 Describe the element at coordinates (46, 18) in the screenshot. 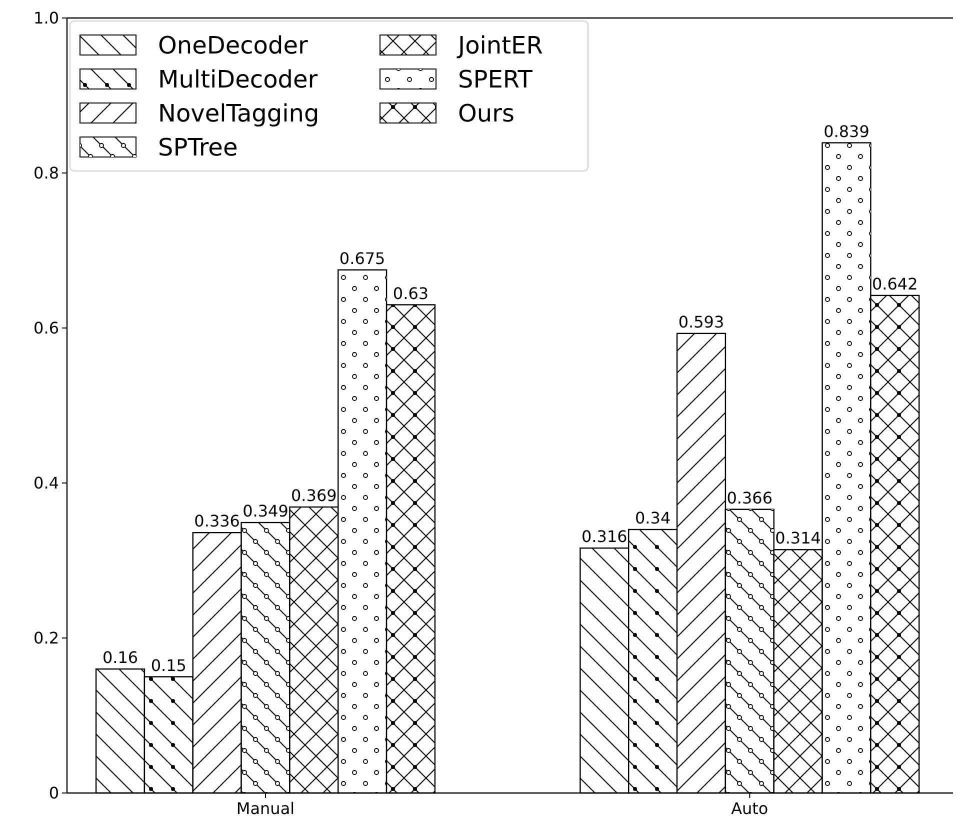

I see `y-tick-label: 1.0` at that location.